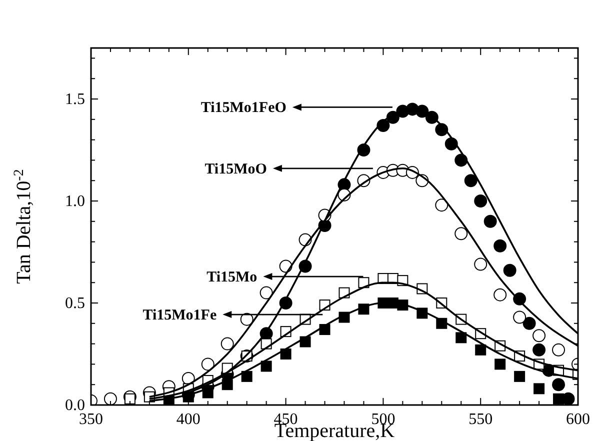 The image size is (595, 441). Describe the element at coordinates (235, 169) in the screenshot. I see `annotation: Ti15MoO` at that location.